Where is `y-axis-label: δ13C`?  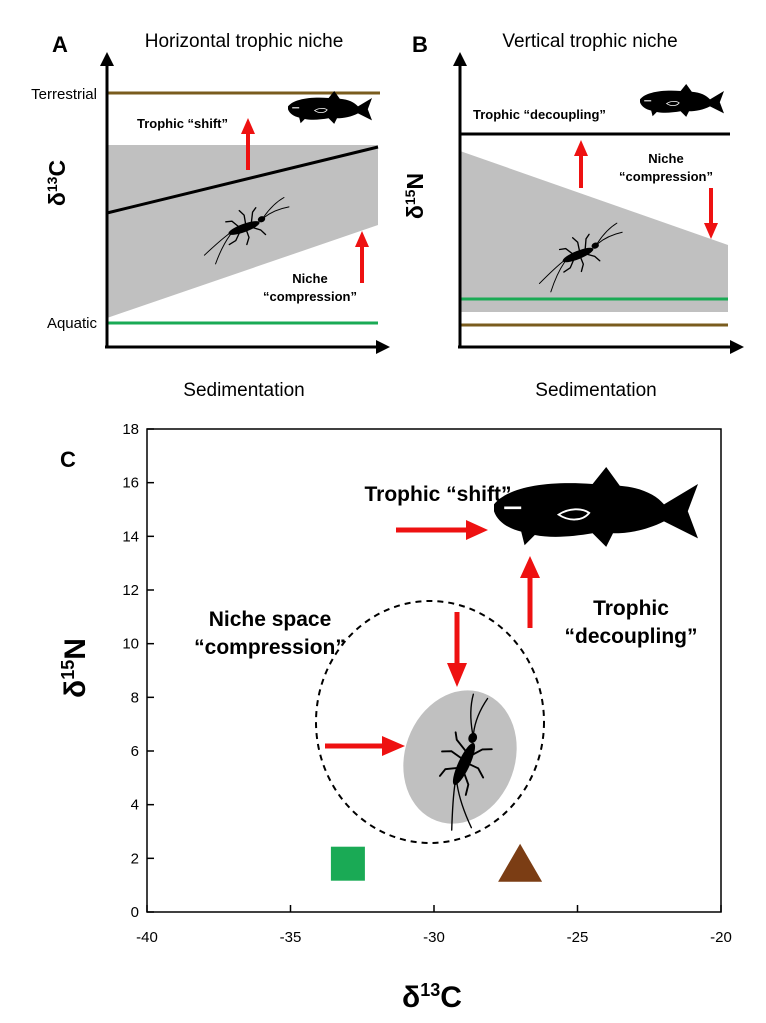
y-axis-label: δ13C is located at coordinates (57, 183).